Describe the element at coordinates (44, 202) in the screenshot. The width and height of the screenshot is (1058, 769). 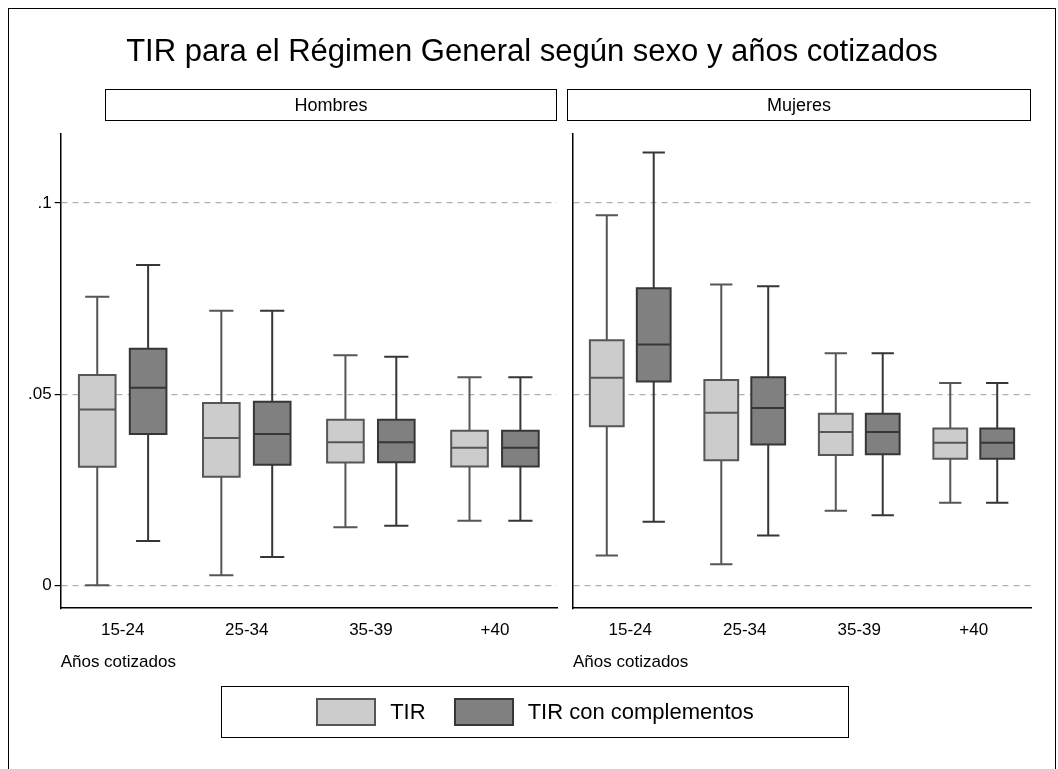
I see `y-tick-label: .1` at that location.